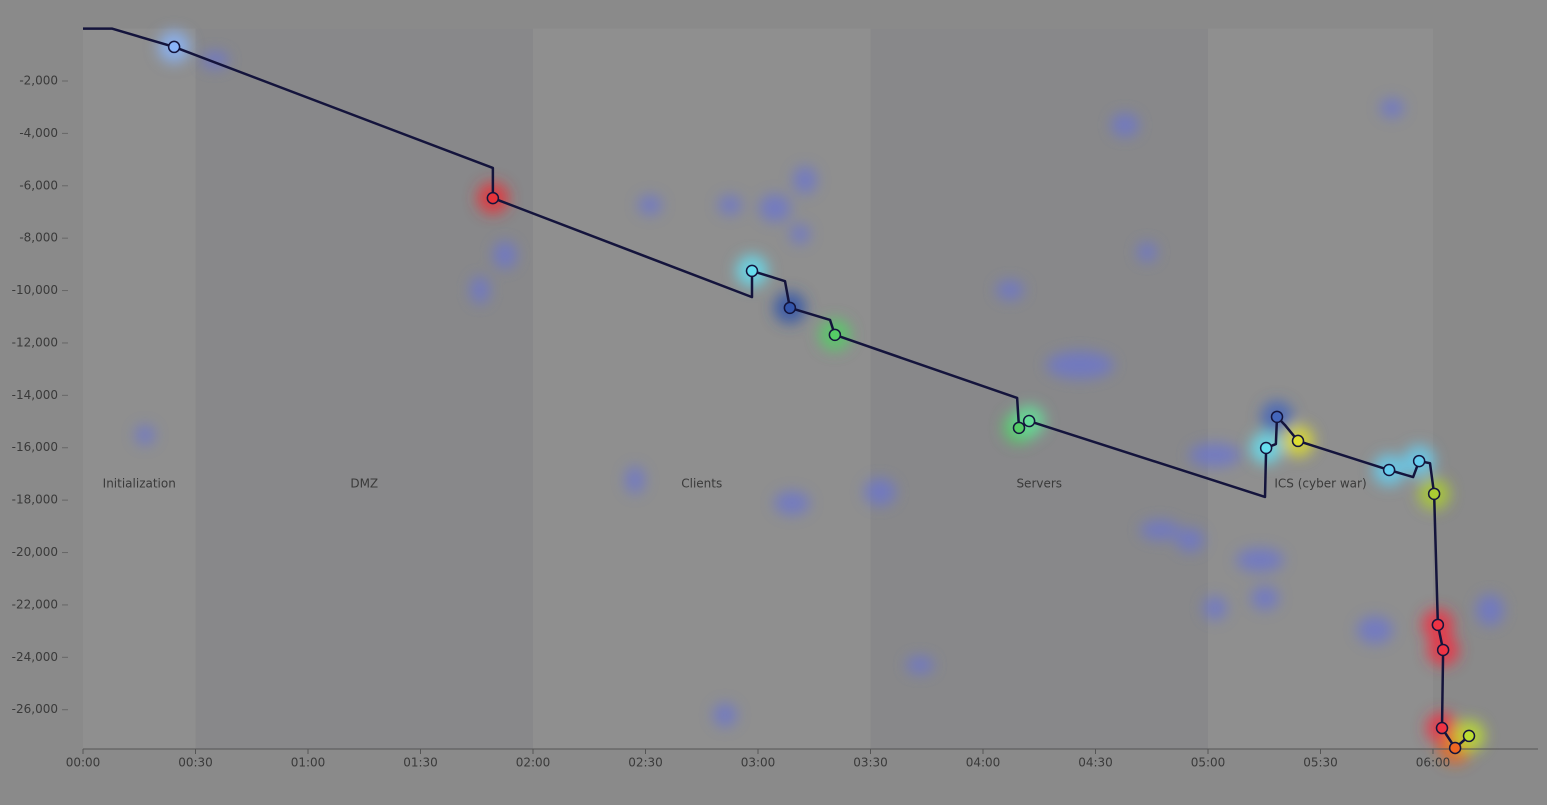  I want to click on y-tick-label: -16,000, so click(35, 447).